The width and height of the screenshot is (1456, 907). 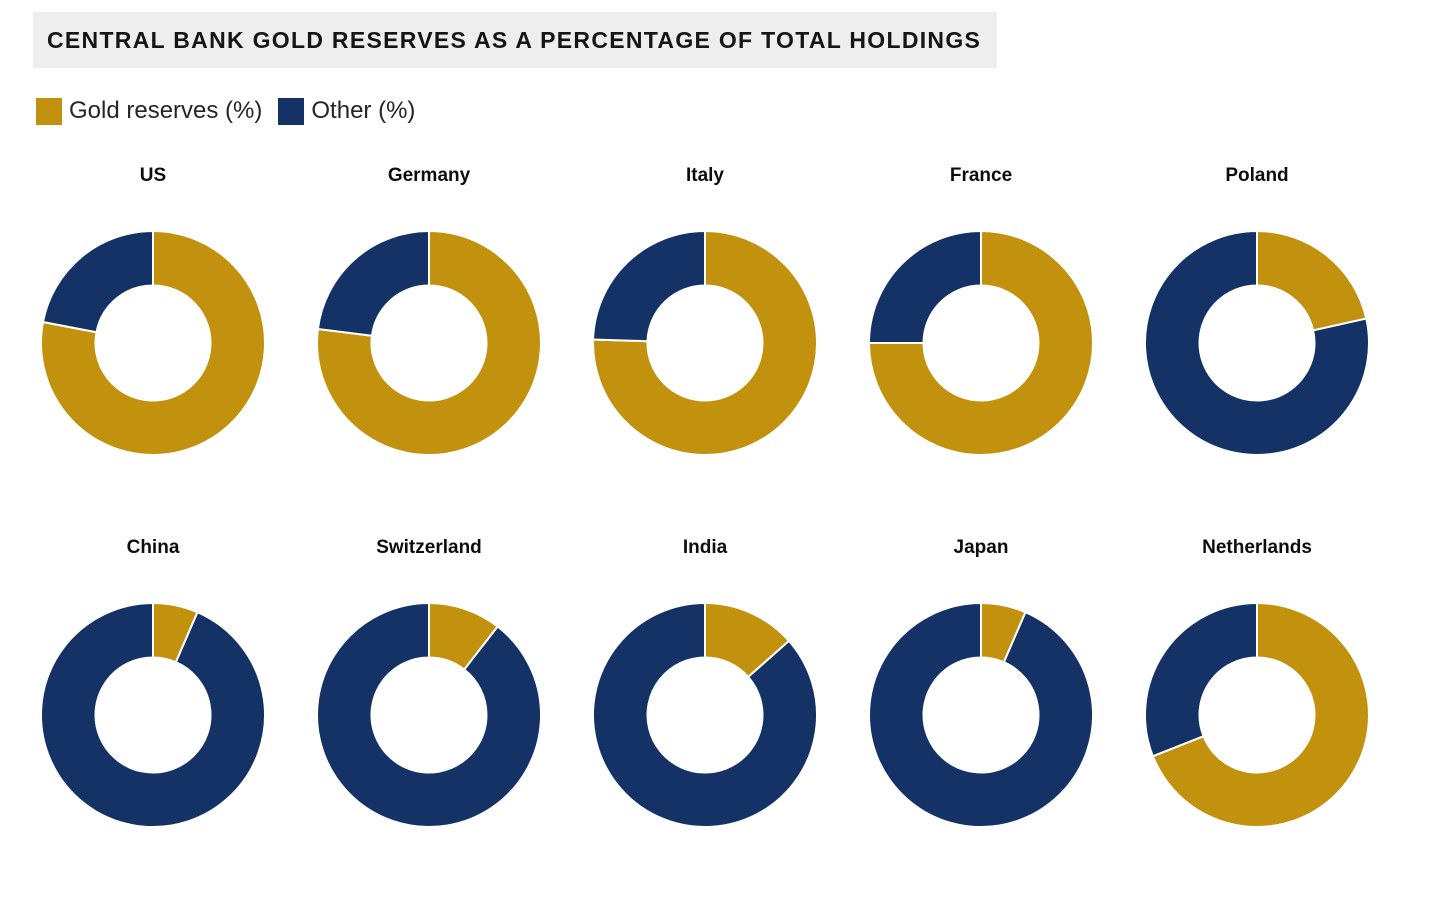 I want to click on donut-germany, so click(x=429, y=343).